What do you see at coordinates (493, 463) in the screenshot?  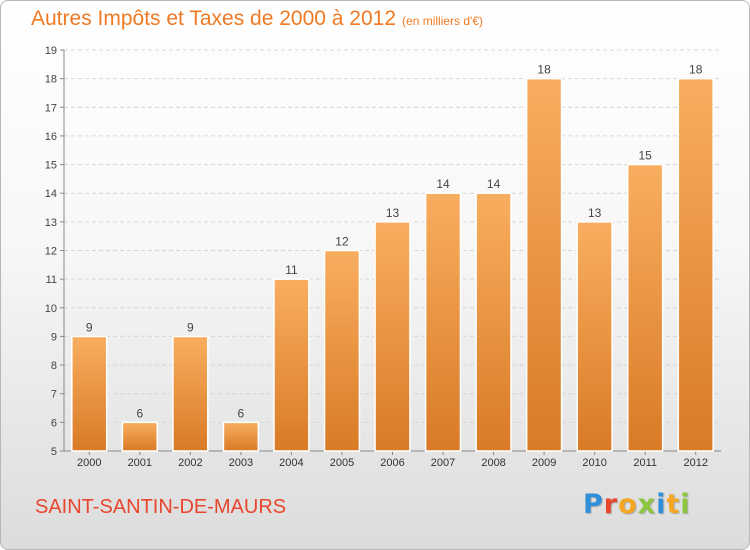 I see `x-tick-label: 2008` at bounding box center [493, 463].